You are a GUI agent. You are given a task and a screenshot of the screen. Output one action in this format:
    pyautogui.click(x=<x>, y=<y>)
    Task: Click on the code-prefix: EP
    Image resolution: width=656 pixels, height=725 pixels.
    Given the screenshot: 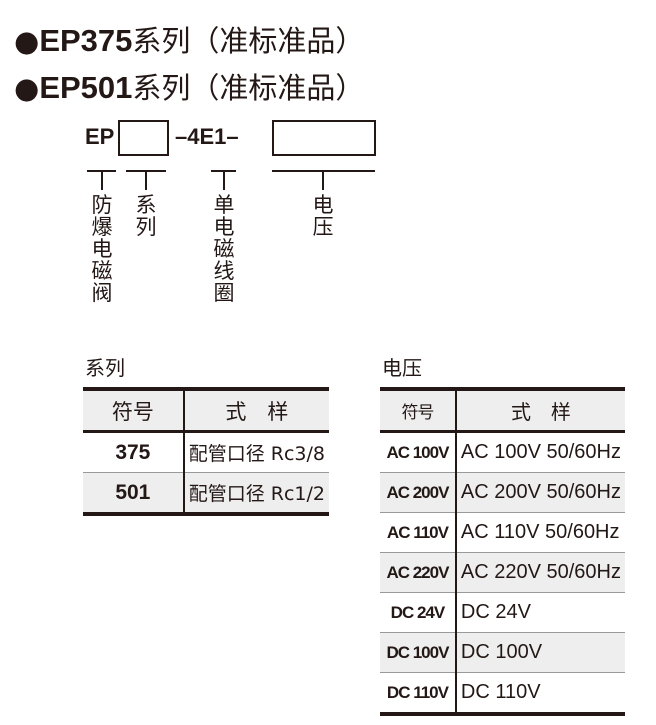 What is the action you would take?
    pyautogui.click(x=100, y=136)
    